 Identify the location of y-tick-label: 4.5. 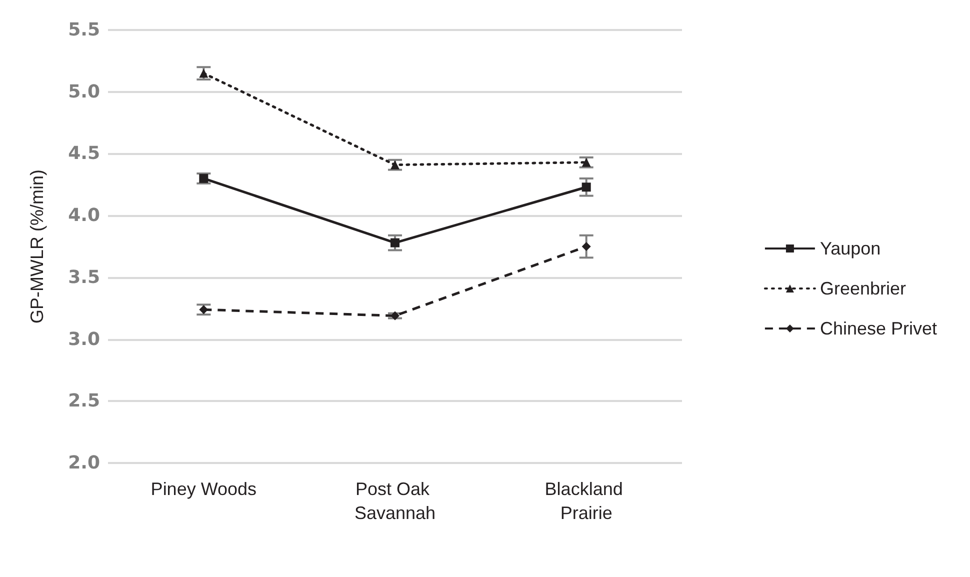
(84, 153).